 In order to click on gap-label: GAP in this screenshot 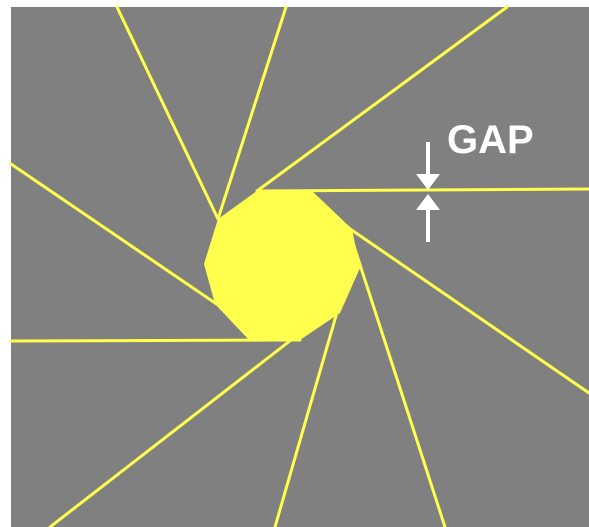, I will do `click(490, 140)`.